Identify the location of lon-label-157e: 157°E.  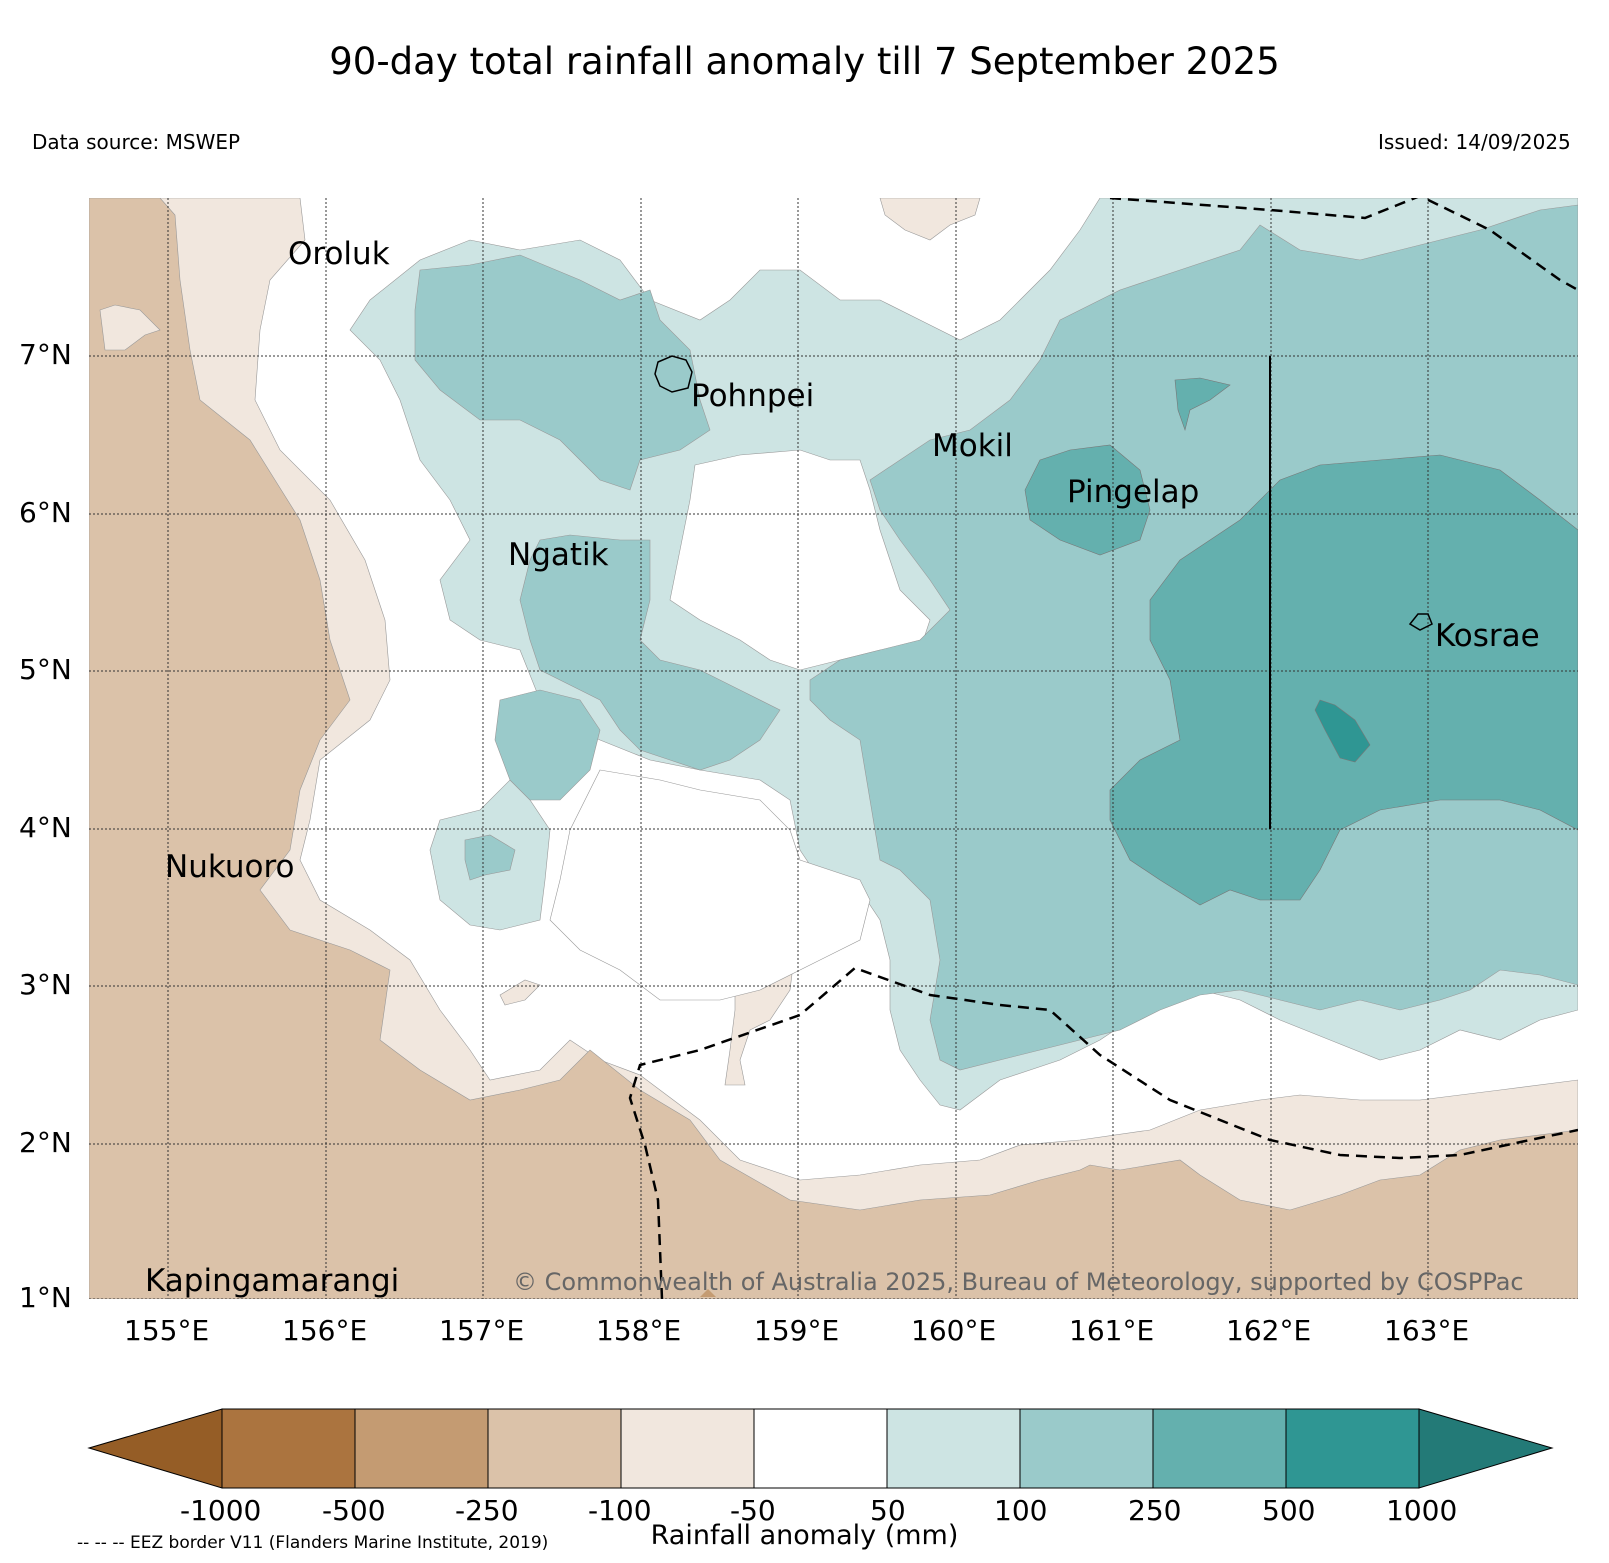
(482, 1330).